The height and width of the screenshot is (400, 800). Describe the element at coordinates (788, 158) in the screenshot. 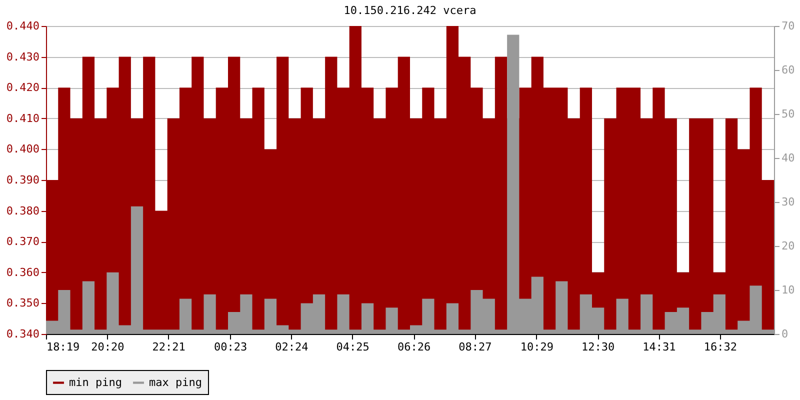

I see `y2-tick-label: 40` at that location.